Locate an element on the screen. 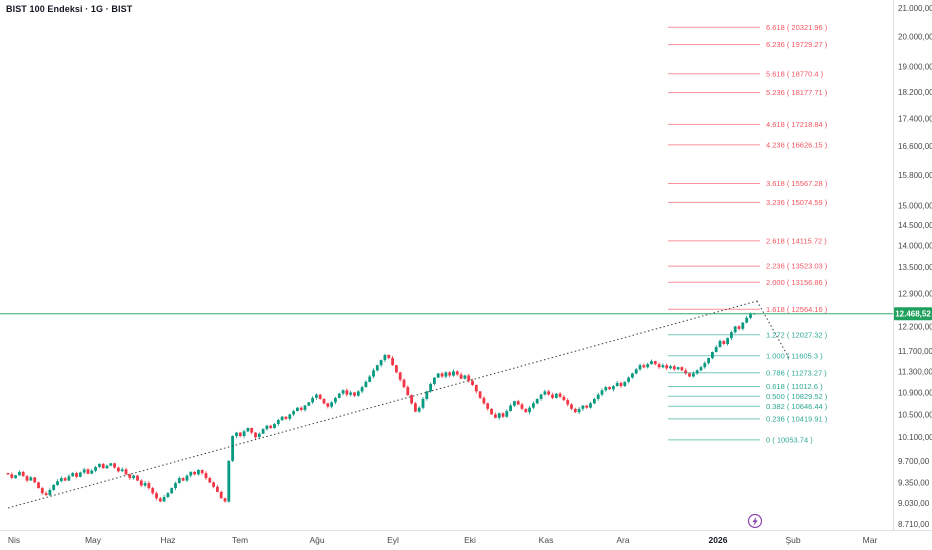 This screenshot has height=550, width=932. price-tick-label: 12.200,00 is located at coordinates (915, 326).